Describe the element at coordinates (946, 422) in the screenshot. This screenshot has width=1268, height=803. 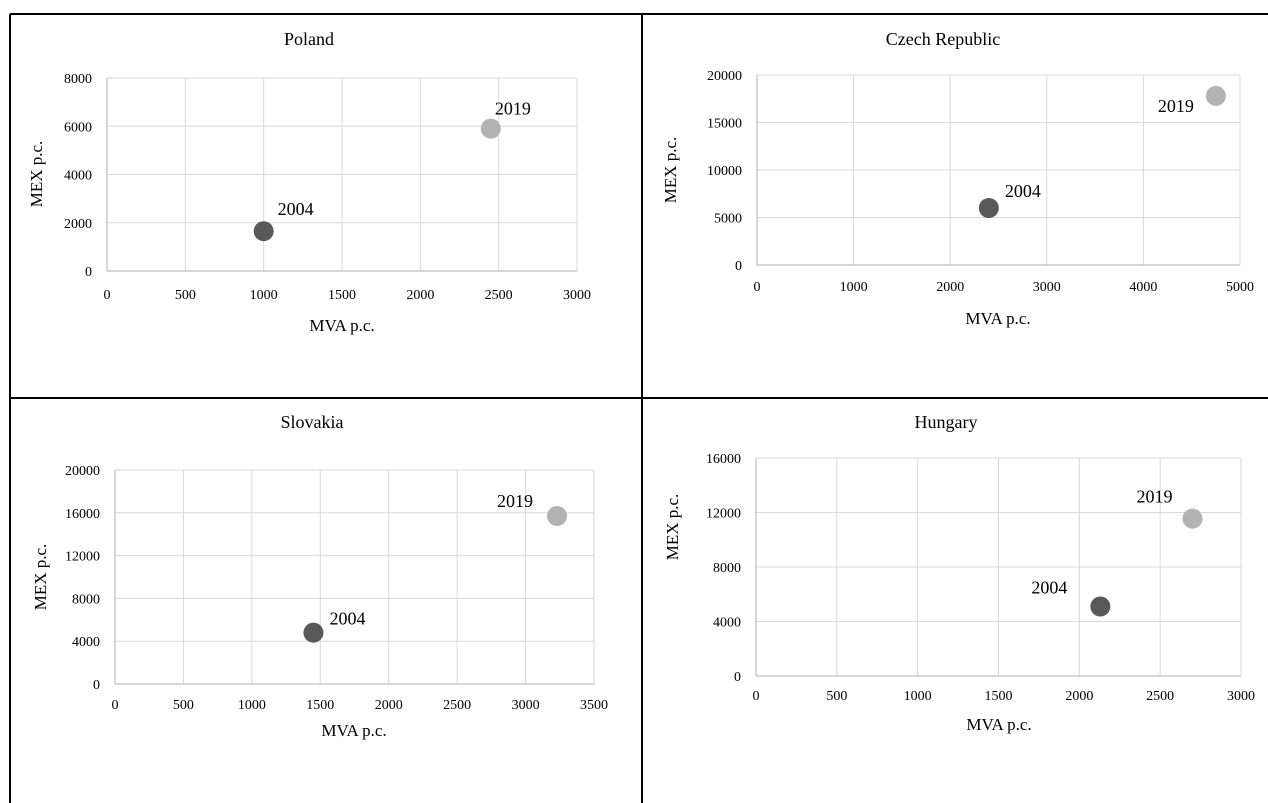
I see `chart-title: Hungary` at that location.